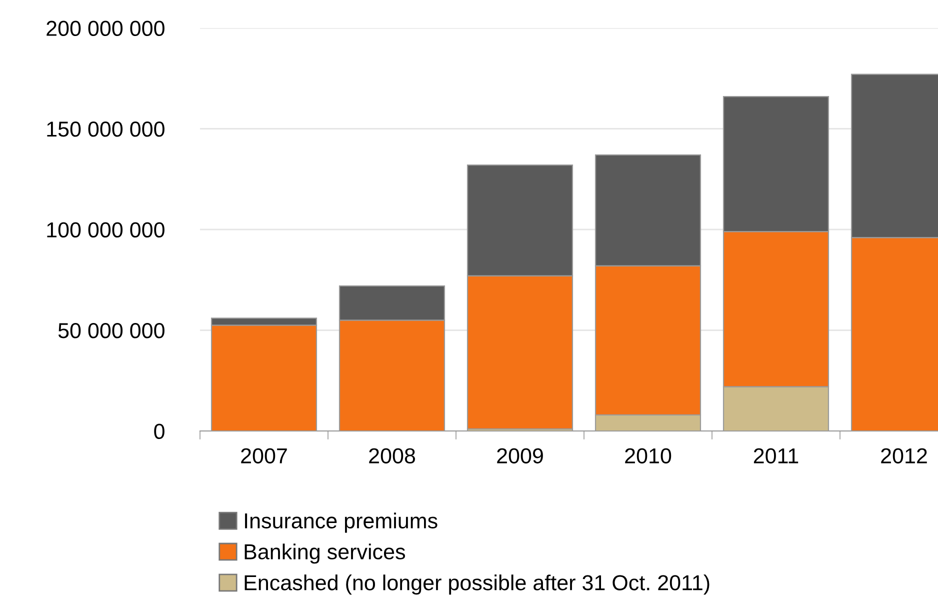 This screenshot has height=614, width=938. Describe the element at coordinates (904, 456) in the screenshot. I see `x-tick-label: 2012` at that location.